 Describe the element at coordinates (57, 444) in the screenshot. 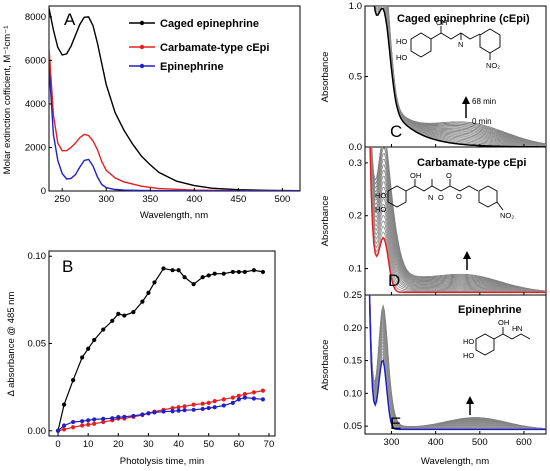

I see `x-tick-label: 0` at that location.